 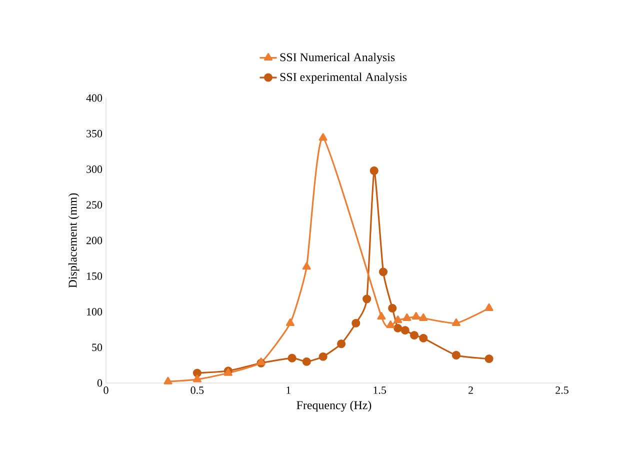 I want to click on y-tick-label: 300, so click(x=94, y=169).